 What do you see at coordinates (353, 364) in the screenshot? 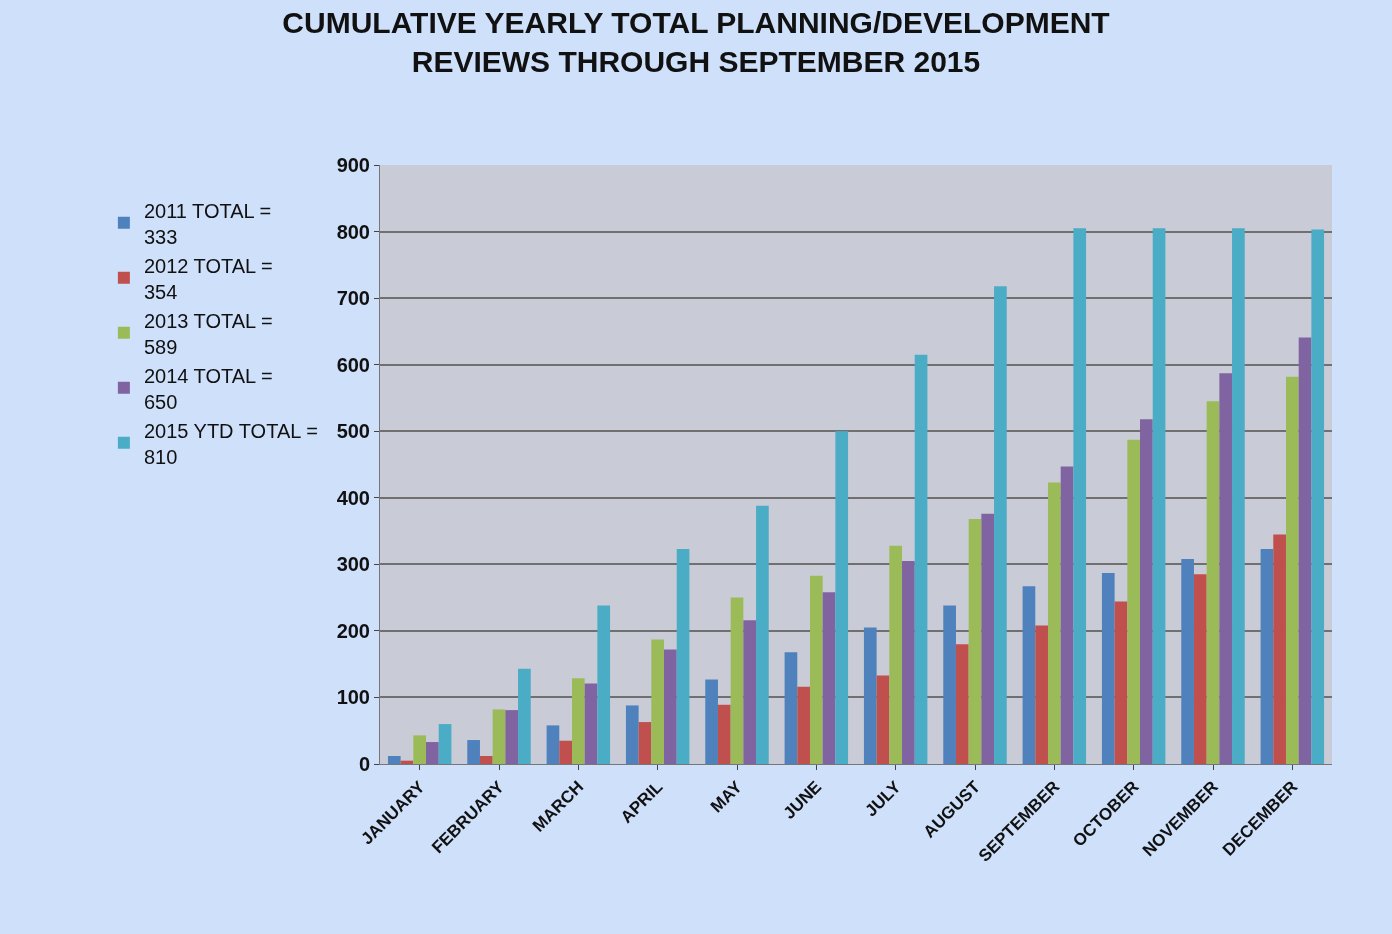
I see `y-tick-label: 600` at bounding box center [353, 364].